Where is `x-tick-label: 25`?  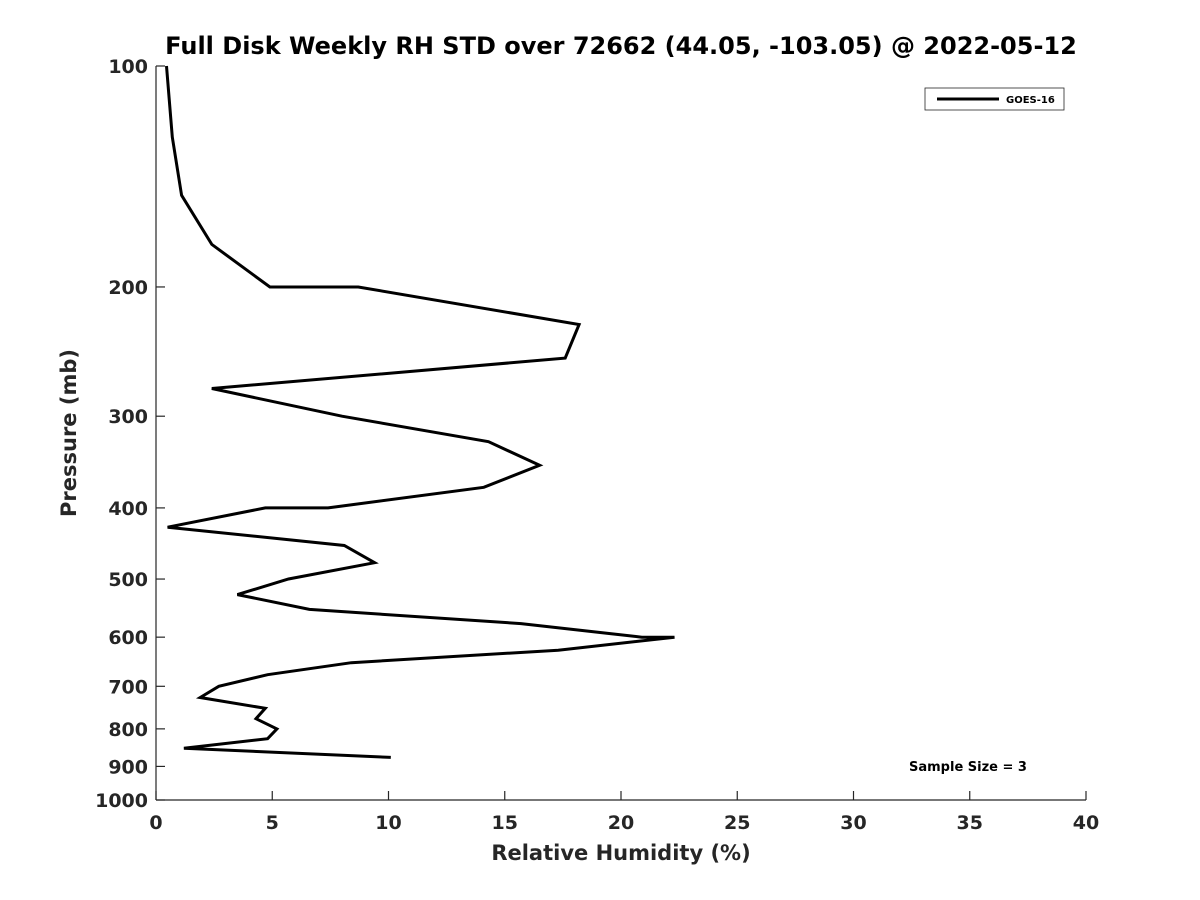 x-tick-label: 25 is located at coordinates (737, 823).